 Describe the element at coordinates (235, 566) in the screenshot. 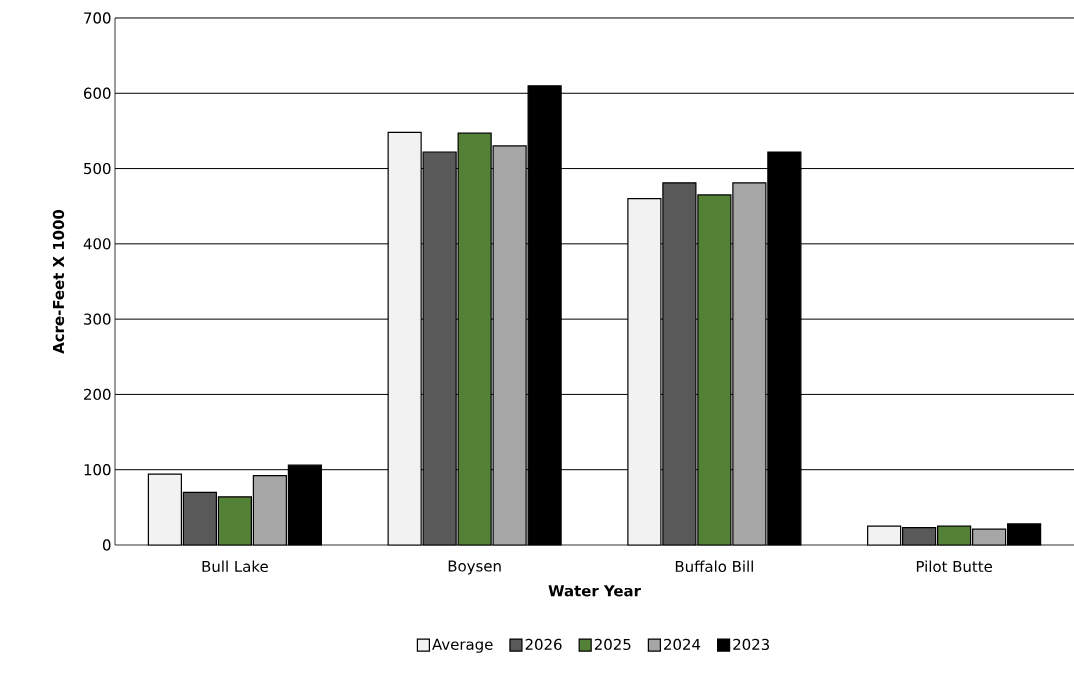

I see `x-tick-label: Bull Lake` at that location.